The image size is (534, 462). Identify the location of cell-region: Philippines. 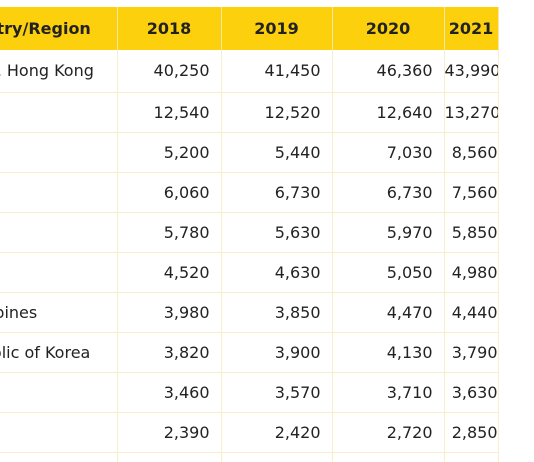
(59, 312).